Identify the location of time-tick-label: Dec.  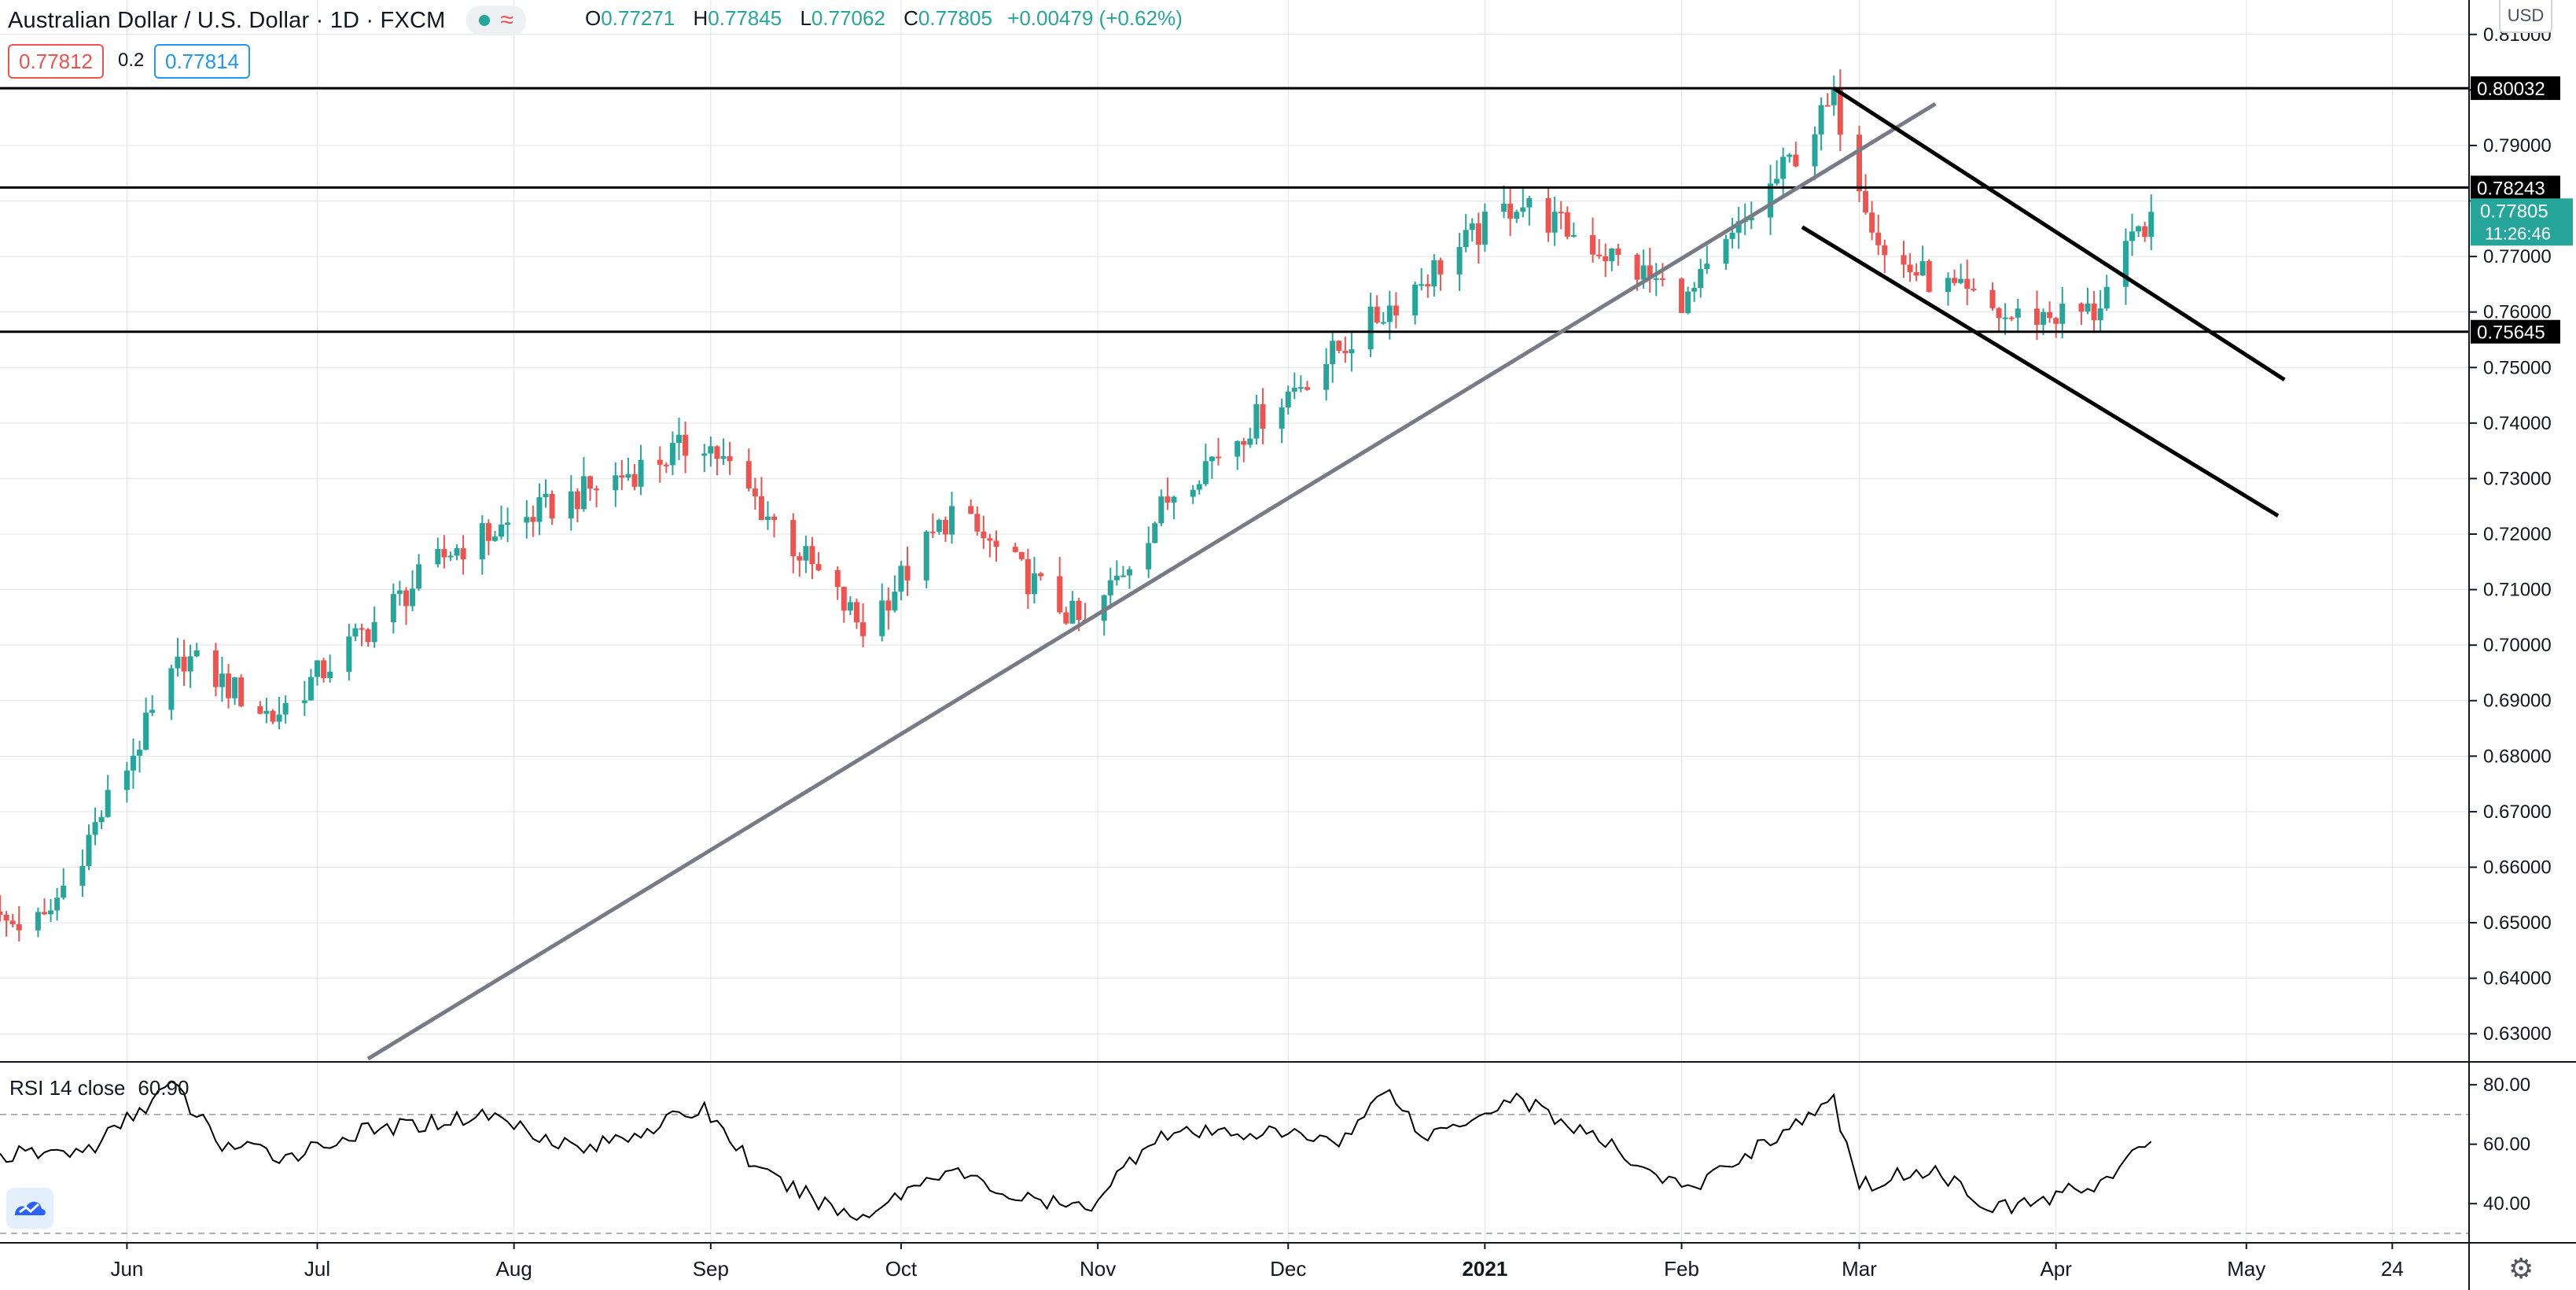
(1288, 1269).